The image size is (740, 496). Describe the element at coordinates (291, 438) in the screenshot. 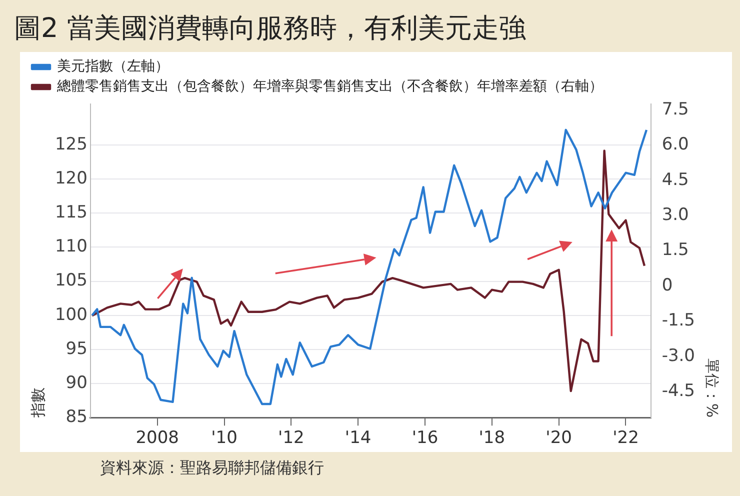

I see `x-tick-label: '12` at that location.